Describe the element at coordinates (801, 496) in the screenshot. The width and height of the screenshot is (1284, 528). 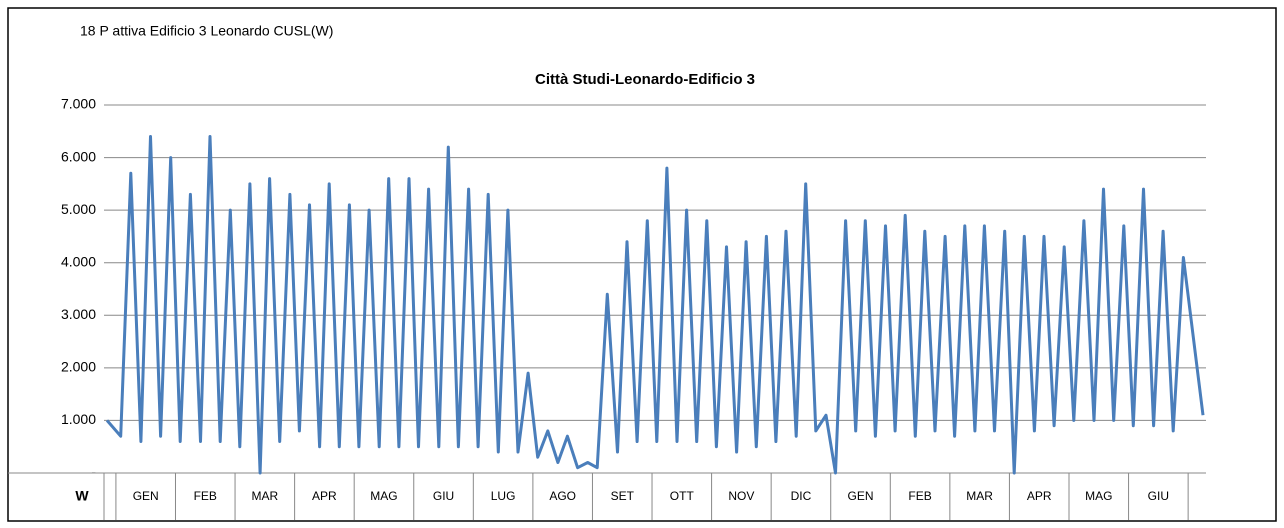
I see `x-tick-label: DIC` at that location.